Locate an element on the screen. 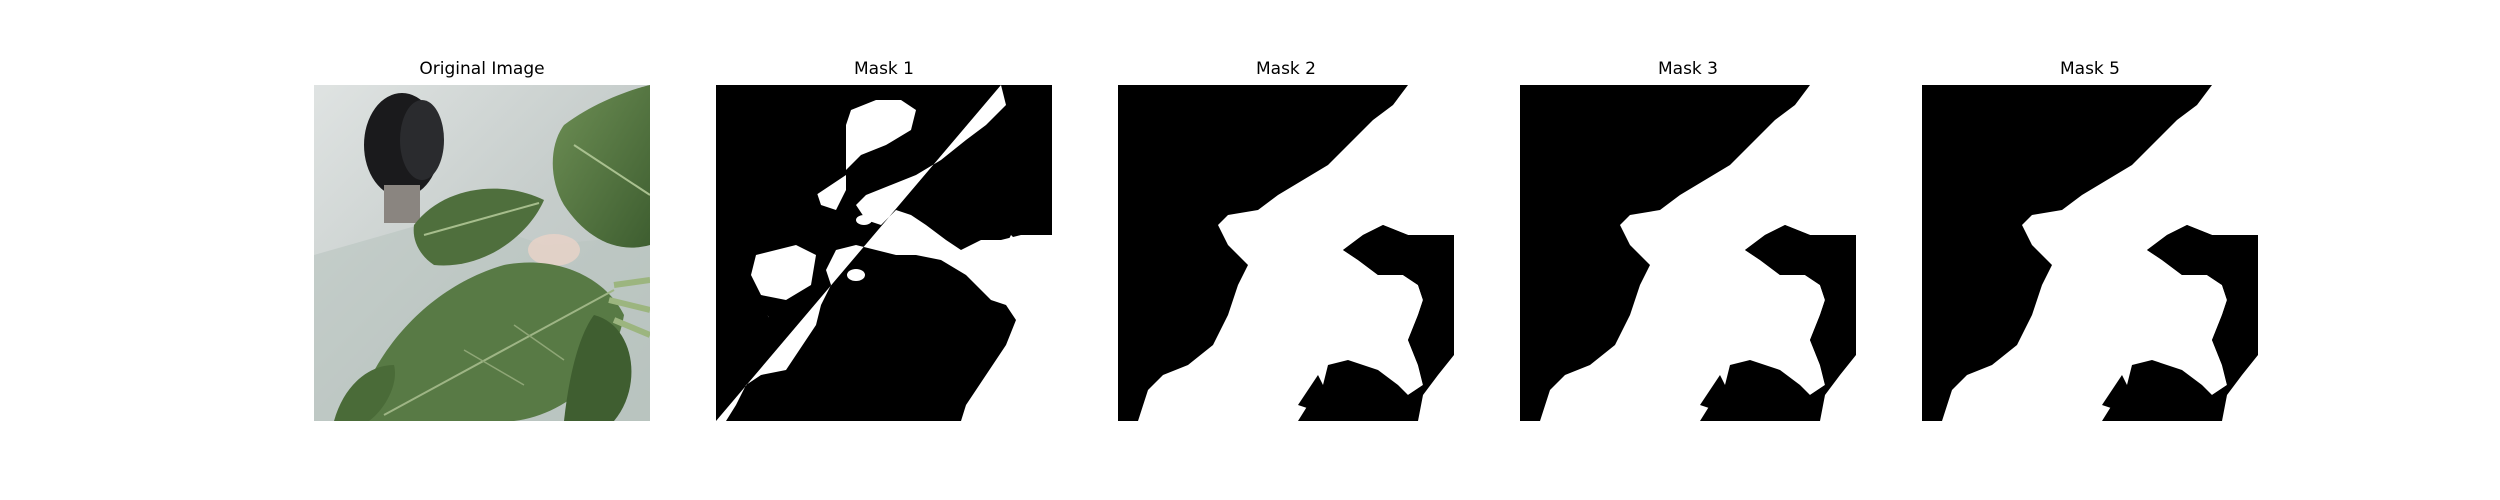 The height and width of the screenshot is (500, 2500). panel-title-mask-3: Mask 3 is located at coordinates (1687, 69).